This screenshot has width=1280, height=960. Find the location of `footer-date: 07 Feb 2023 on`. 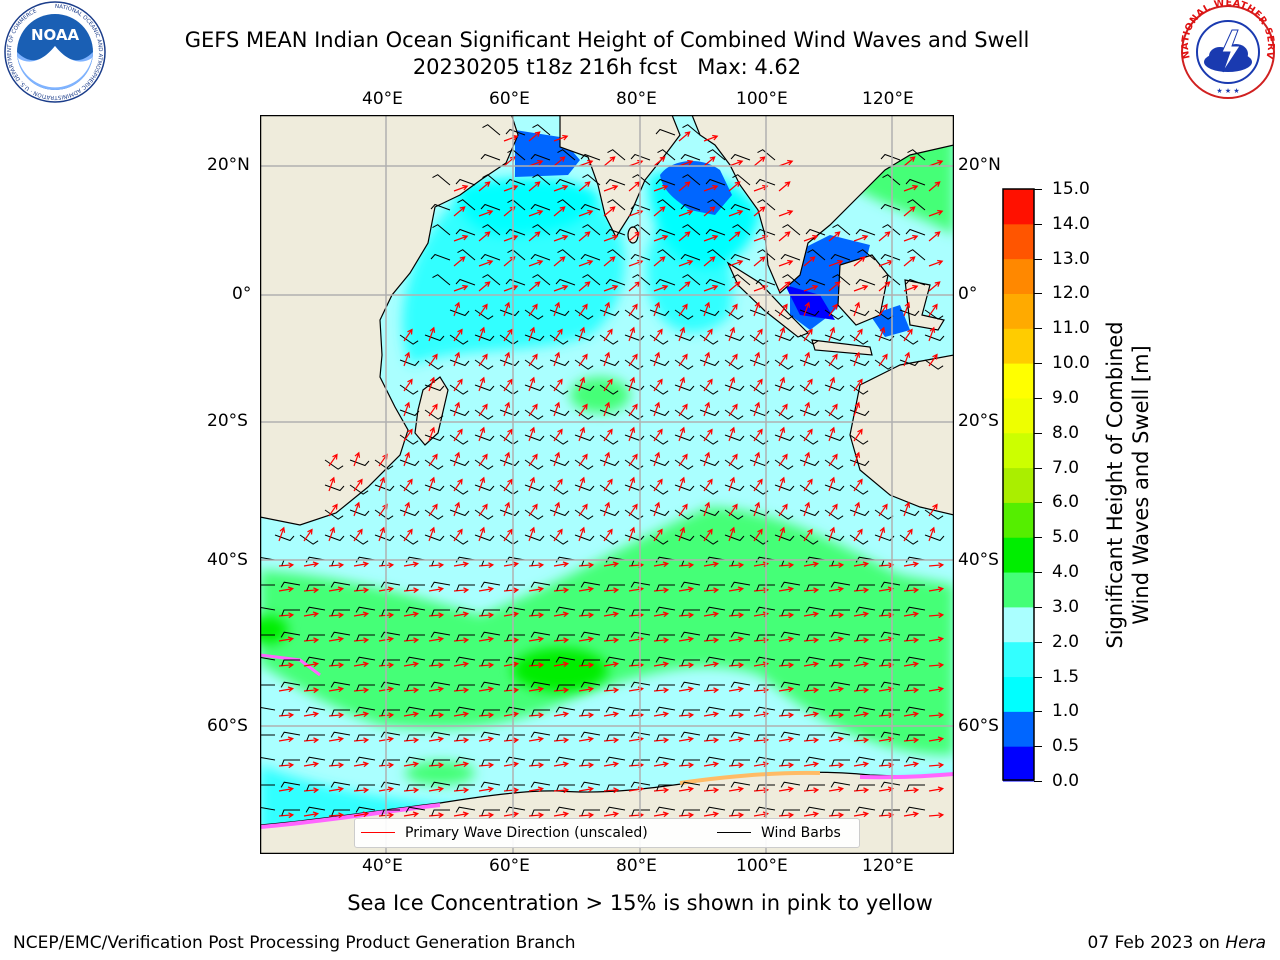

footer-date: 07 Feb 2023 on is located at coordinates (1156, 943).